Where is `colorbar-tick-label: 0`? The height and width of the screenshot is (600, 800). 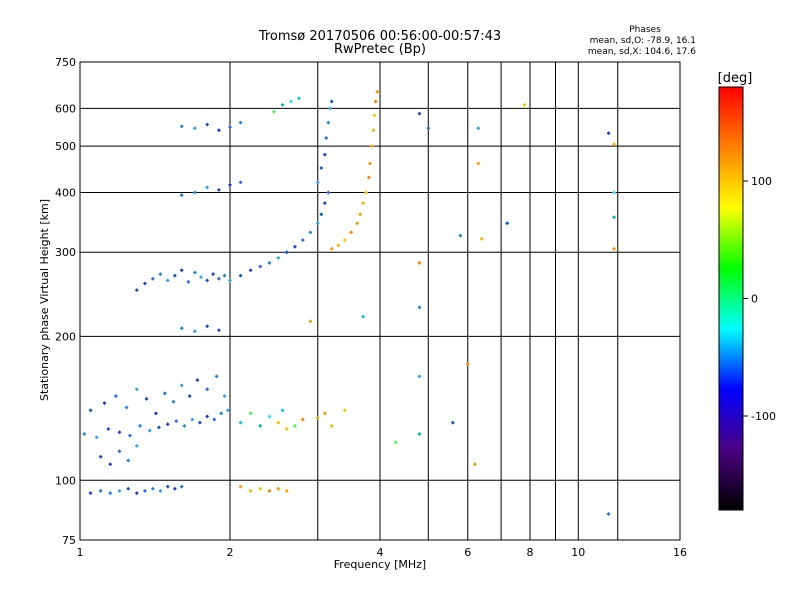
colorbar-tick-label: 0 is located at coordinates (754, 299).